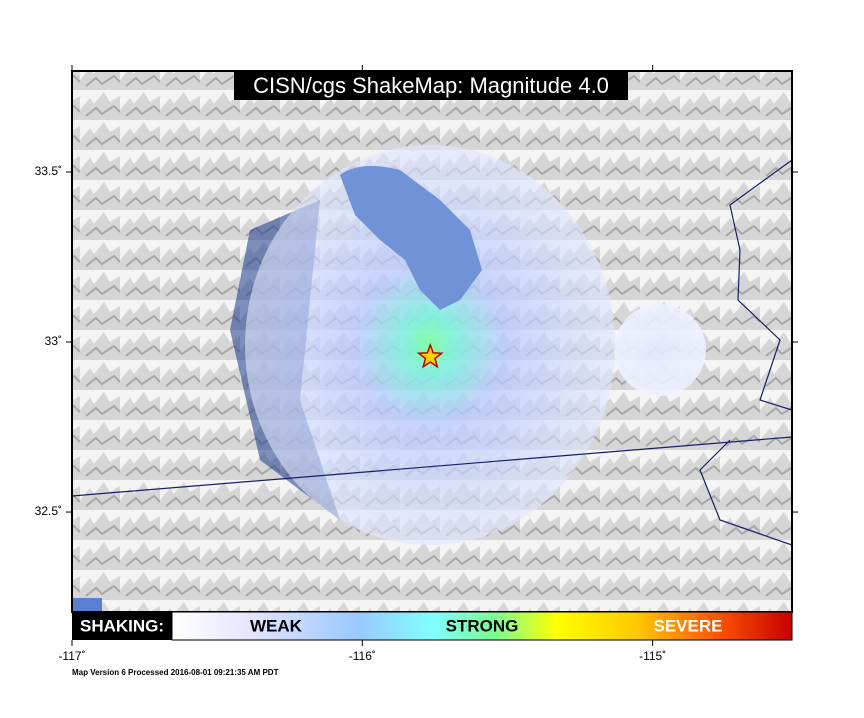 The image size is (864, 718). I want to click on state-line, so click(745, 352).